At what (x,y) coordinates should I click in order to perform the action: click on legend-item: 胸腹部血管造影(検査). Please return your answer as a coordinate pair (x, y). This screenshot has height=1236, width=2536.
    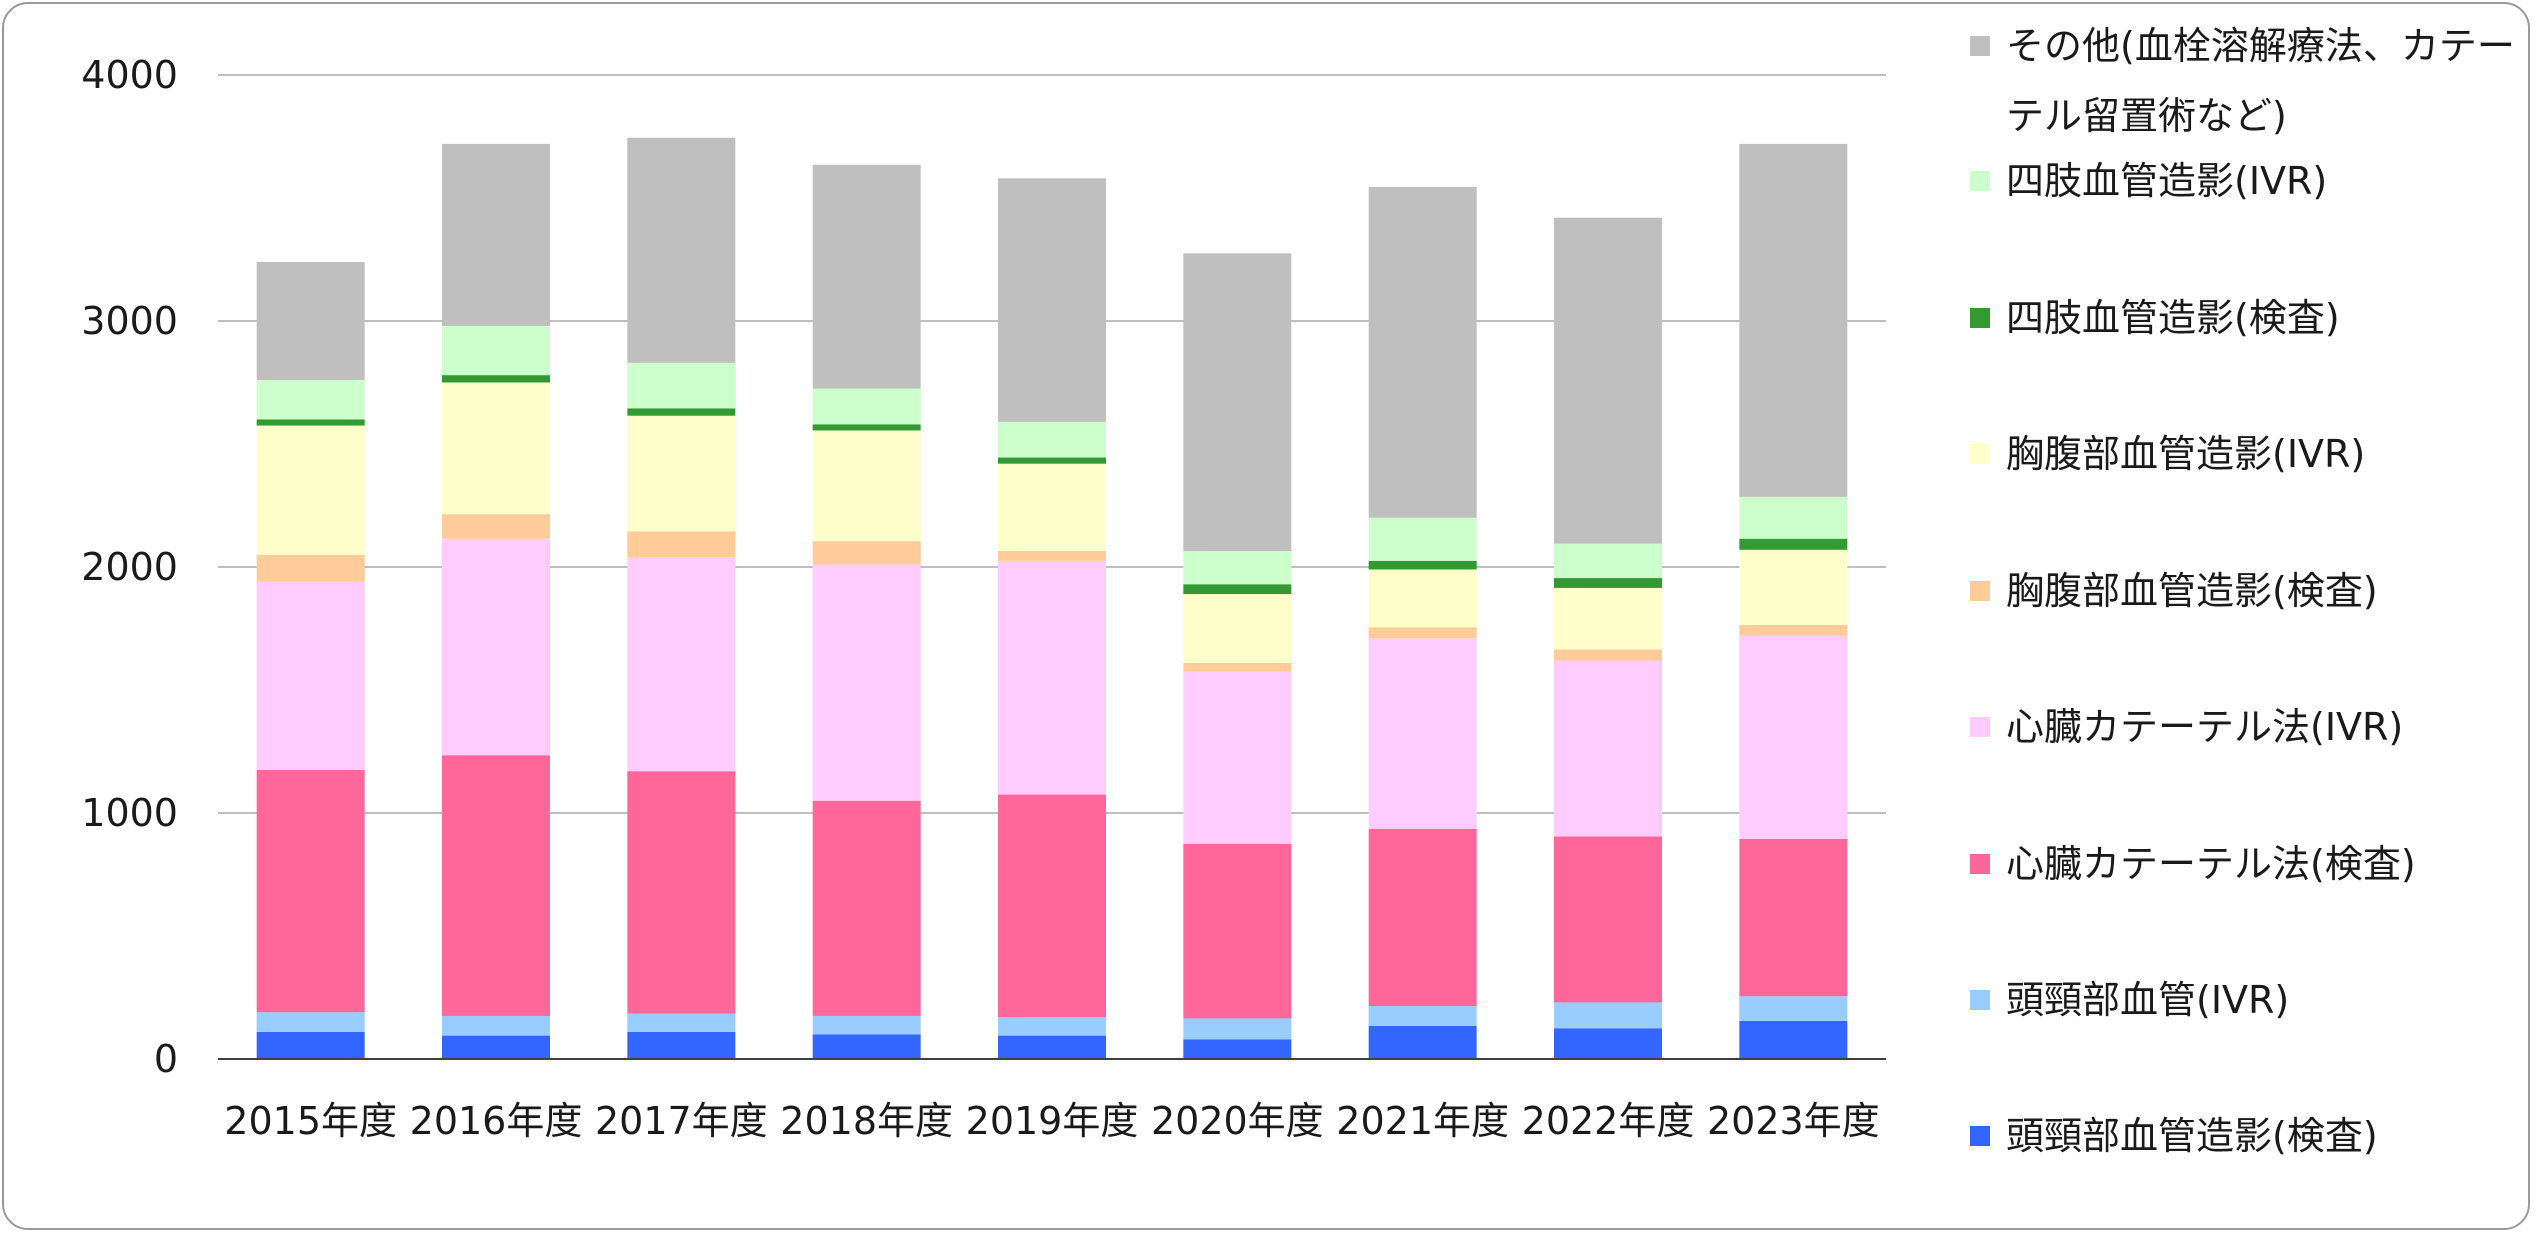
    Looking at the image, I should click on (2174, 591).